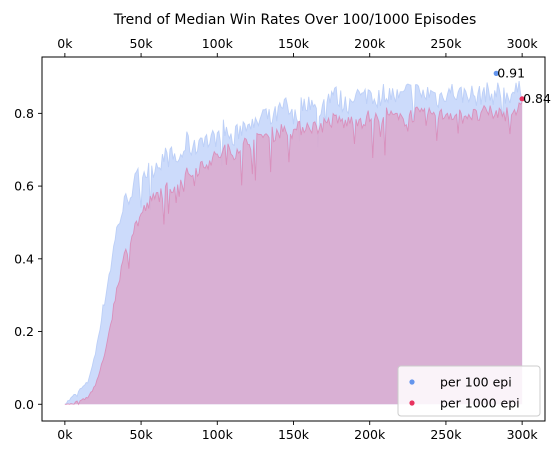 The image size is (556, 459). I want to click on top-x-tick-label: 100k, so click(218, 43).